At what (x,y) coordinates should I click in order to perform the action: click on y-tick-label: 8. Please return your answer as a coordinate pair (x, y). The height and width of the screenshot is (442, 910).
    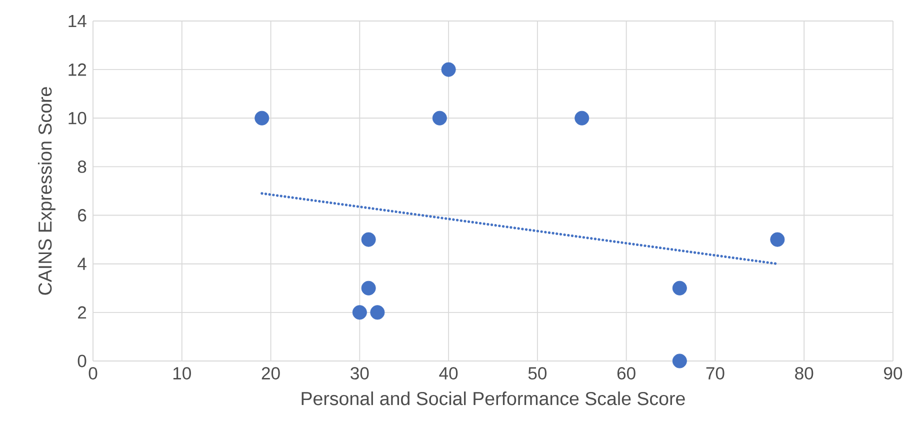
    Looking at the image, I should click on (82, 166).